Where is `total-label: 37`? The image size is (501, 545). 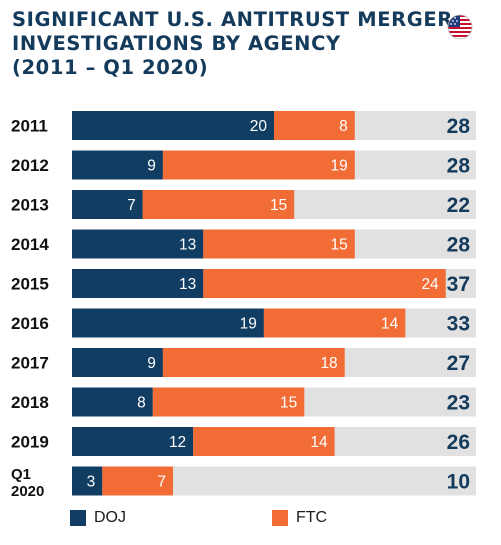
total-label: 37 is located at coordinates (458, 284).